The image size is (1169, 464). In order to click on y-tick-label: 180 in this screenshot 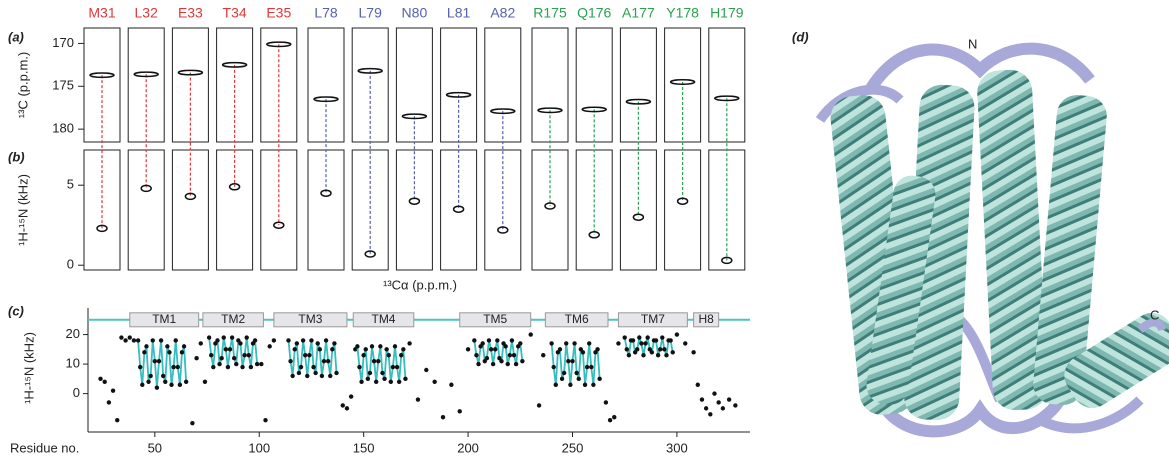, I will do `click(63, 128)`.